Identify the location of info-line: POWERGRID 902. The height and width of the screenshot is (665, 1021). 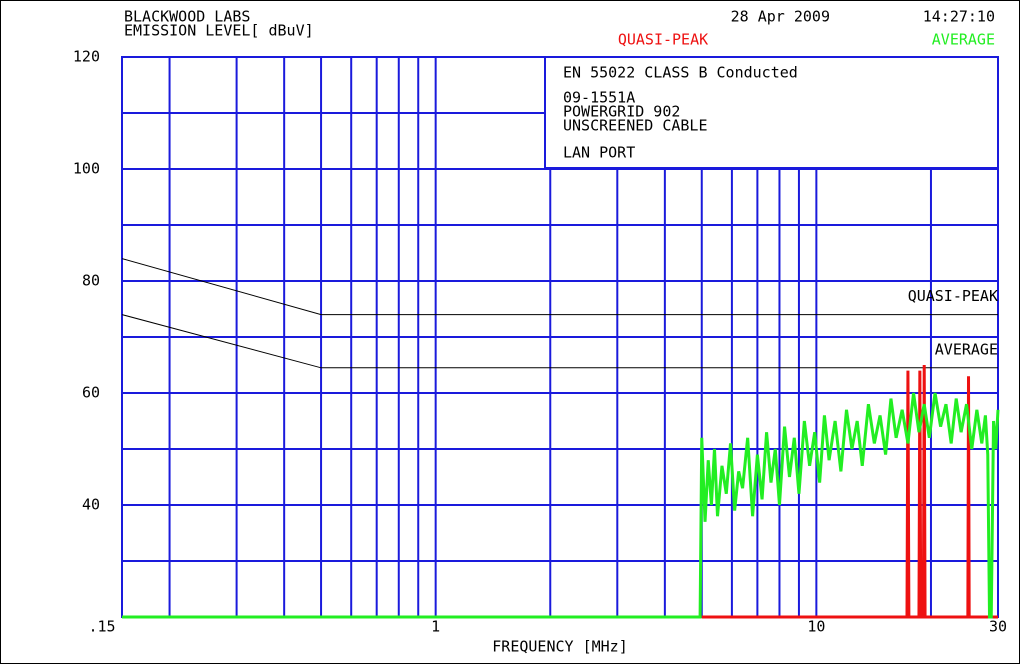
(621, 112).